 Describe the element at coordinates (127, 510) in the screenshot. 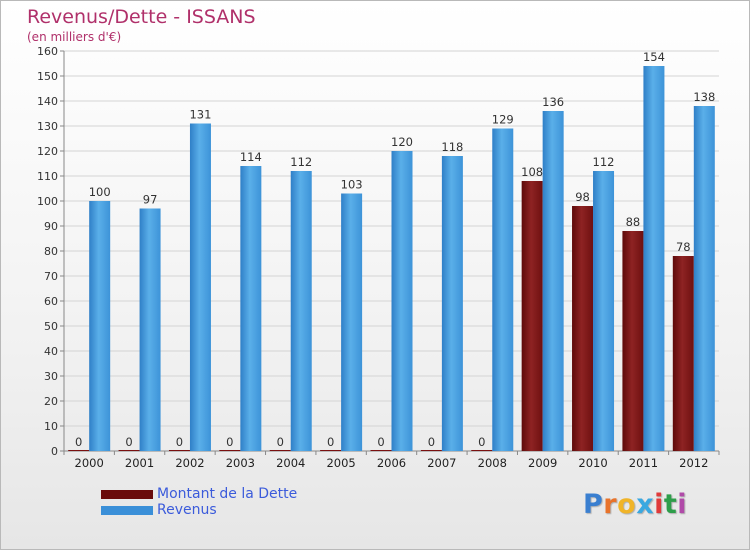

I see `legend-swatch-revenus` at that location.